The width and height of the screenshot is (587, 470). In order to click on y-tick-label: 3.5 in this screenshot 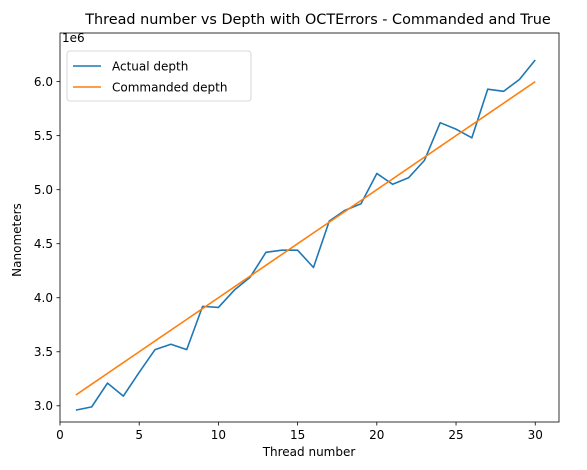, I will do `click(43, 352)`.